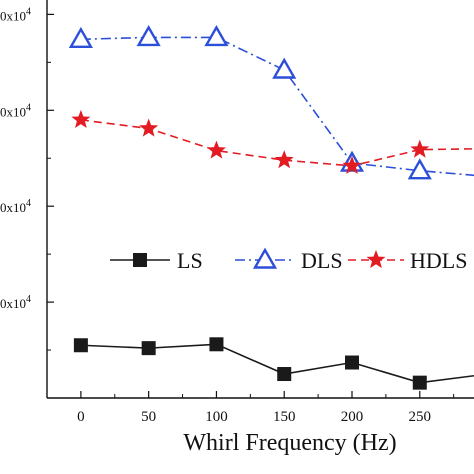 The height and width of the screenshot is (474, 474). What do you see at coordinates (289, 443) in the screenshot?
I see `x-axis-title: Whirl Frequency (Hz)` at bounding box center [289, 443].